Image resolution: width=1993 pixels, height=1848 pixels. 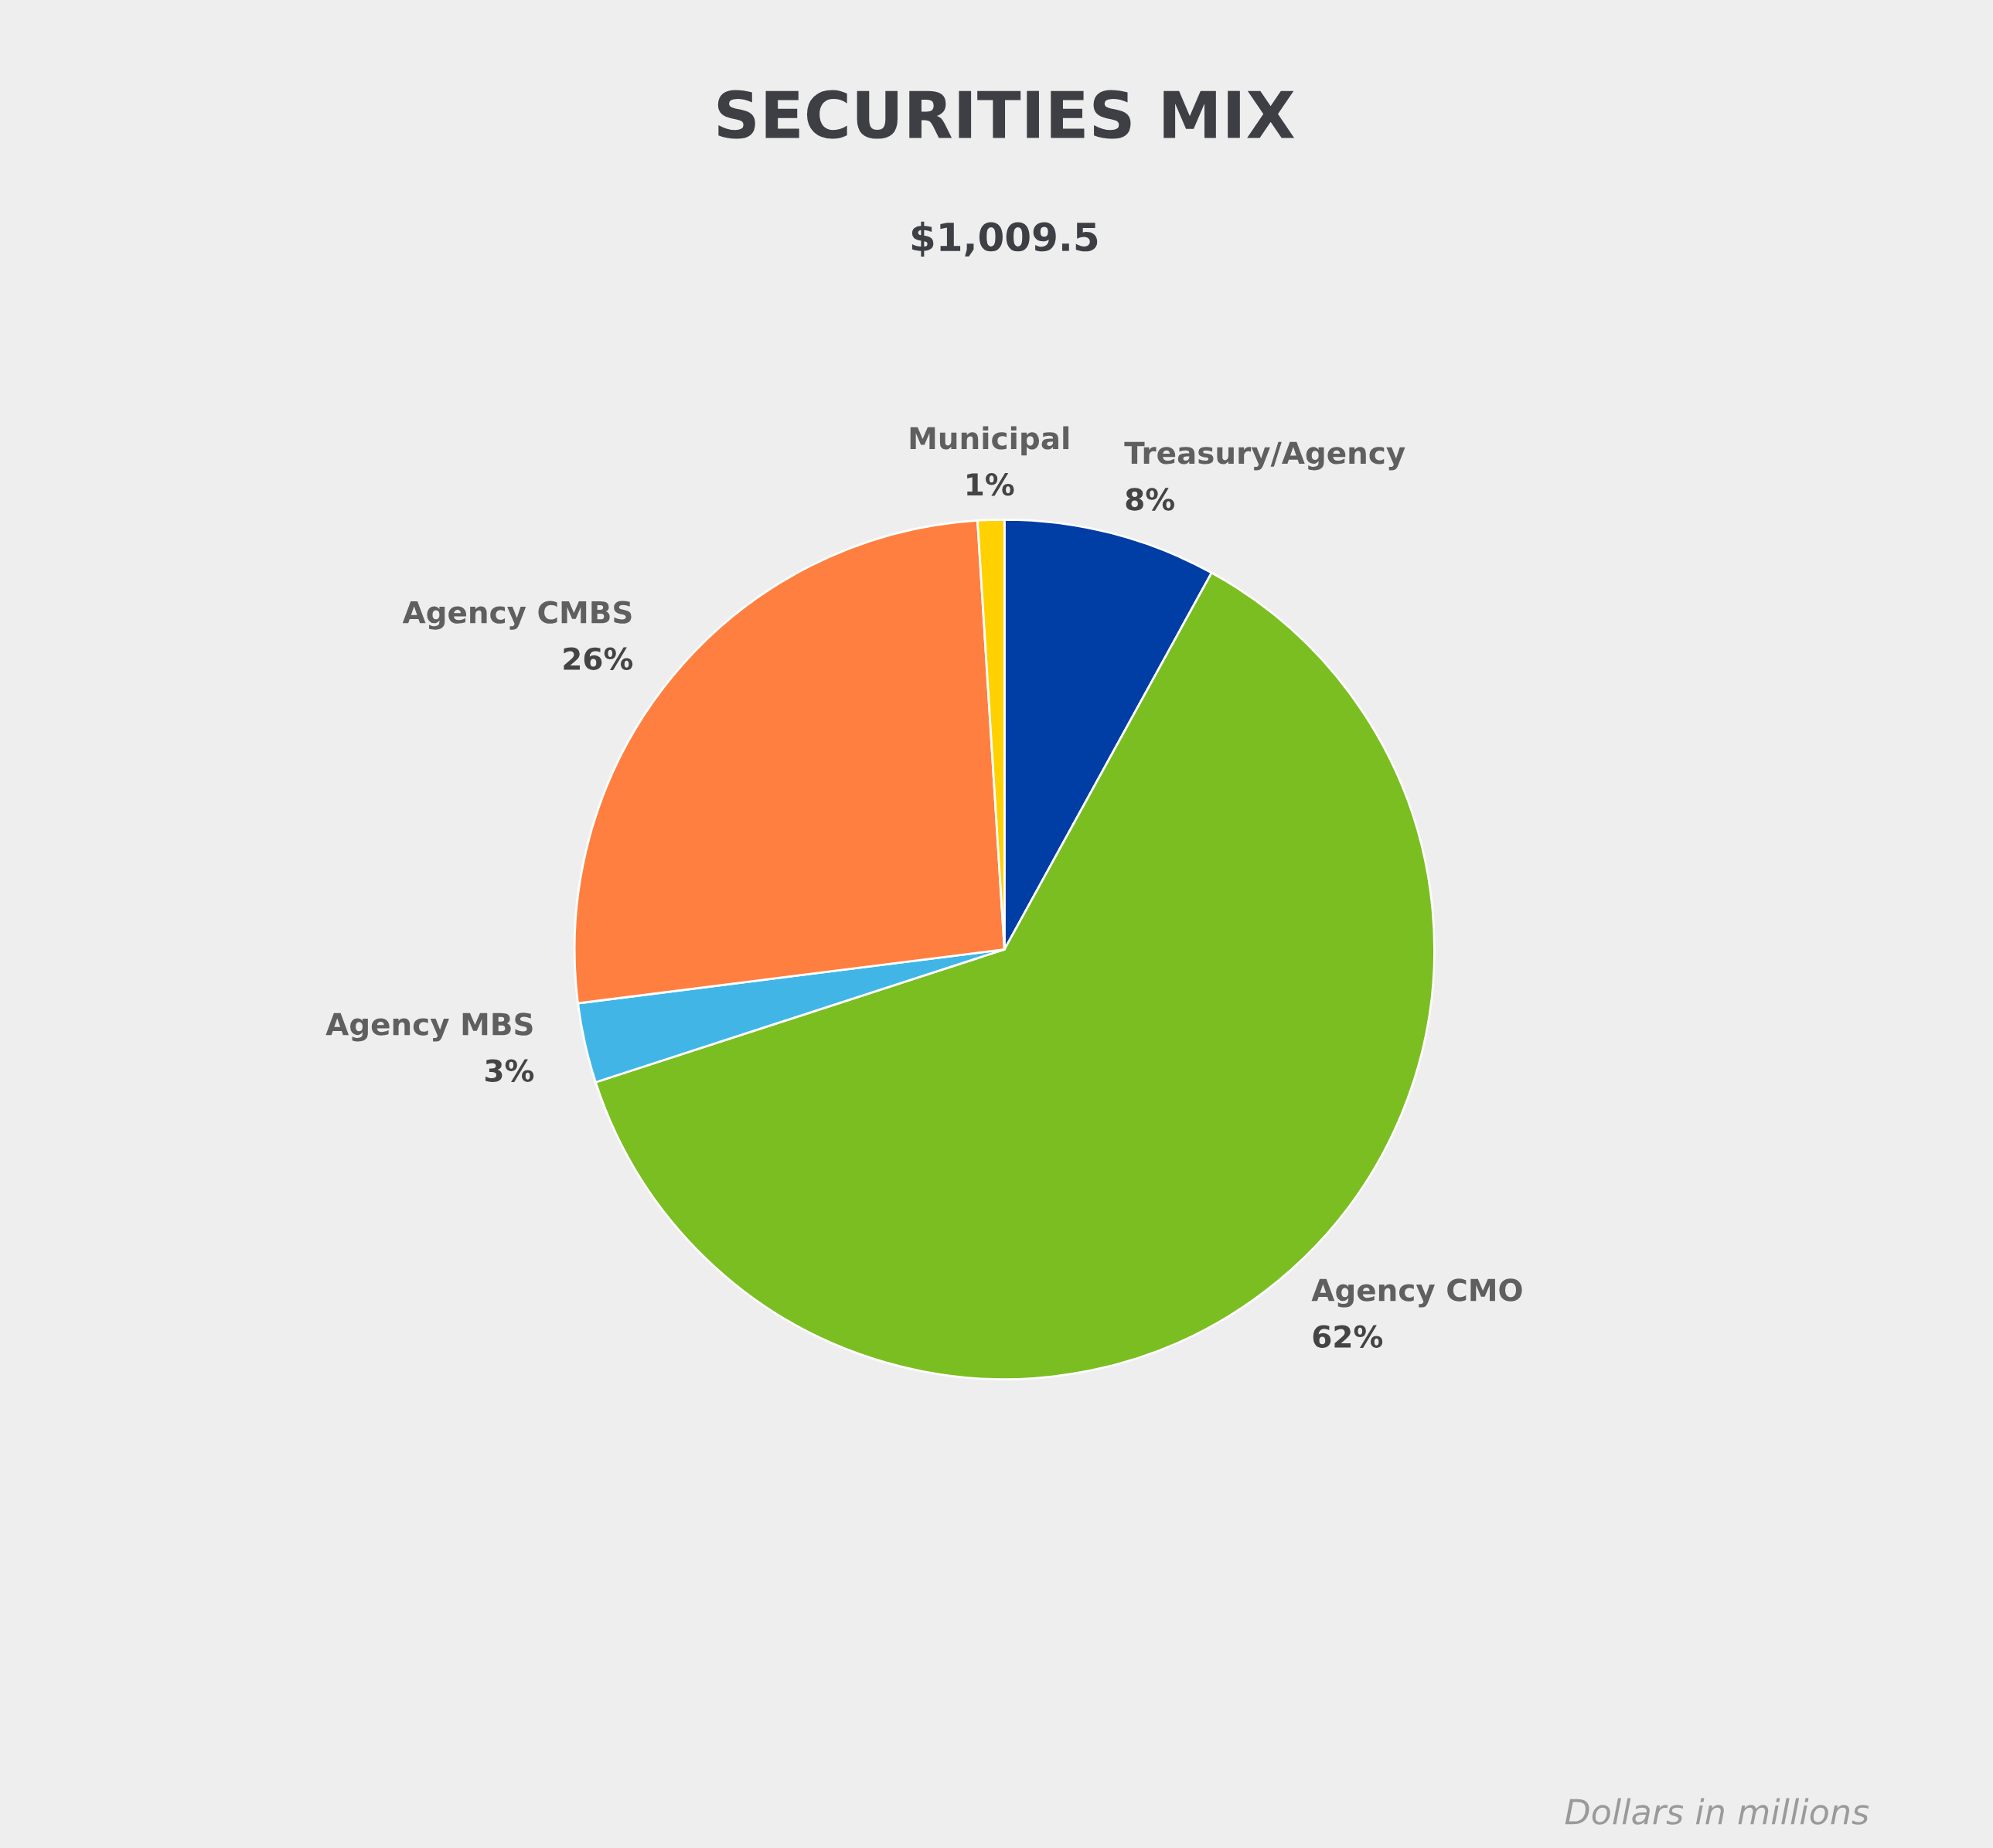 What do you see at coordinates (1150, 499) in the screenshot?
I see `data-label: 8%` at bounding box center [1150, 499].